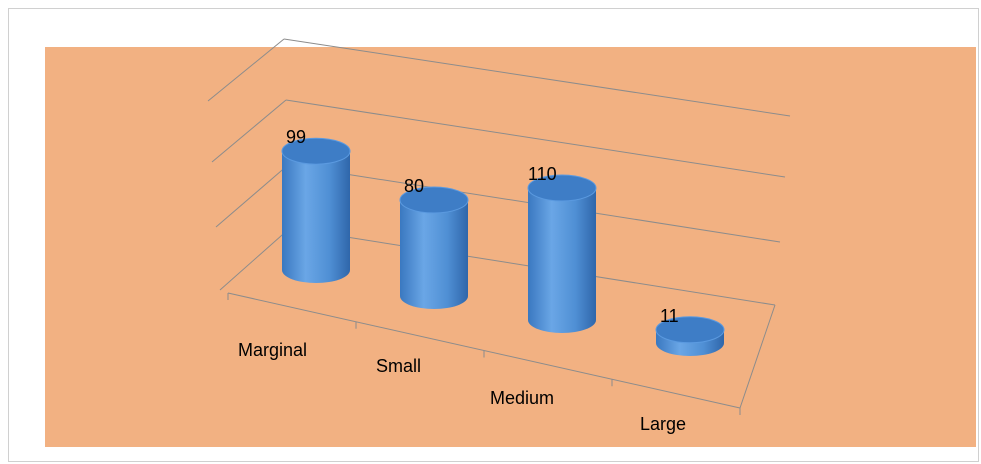 The height and width of the screenshot is (464, 981). Describe the element at coordinates (757, 356) in the screenshot. I see `floor-right-edge` at that location.